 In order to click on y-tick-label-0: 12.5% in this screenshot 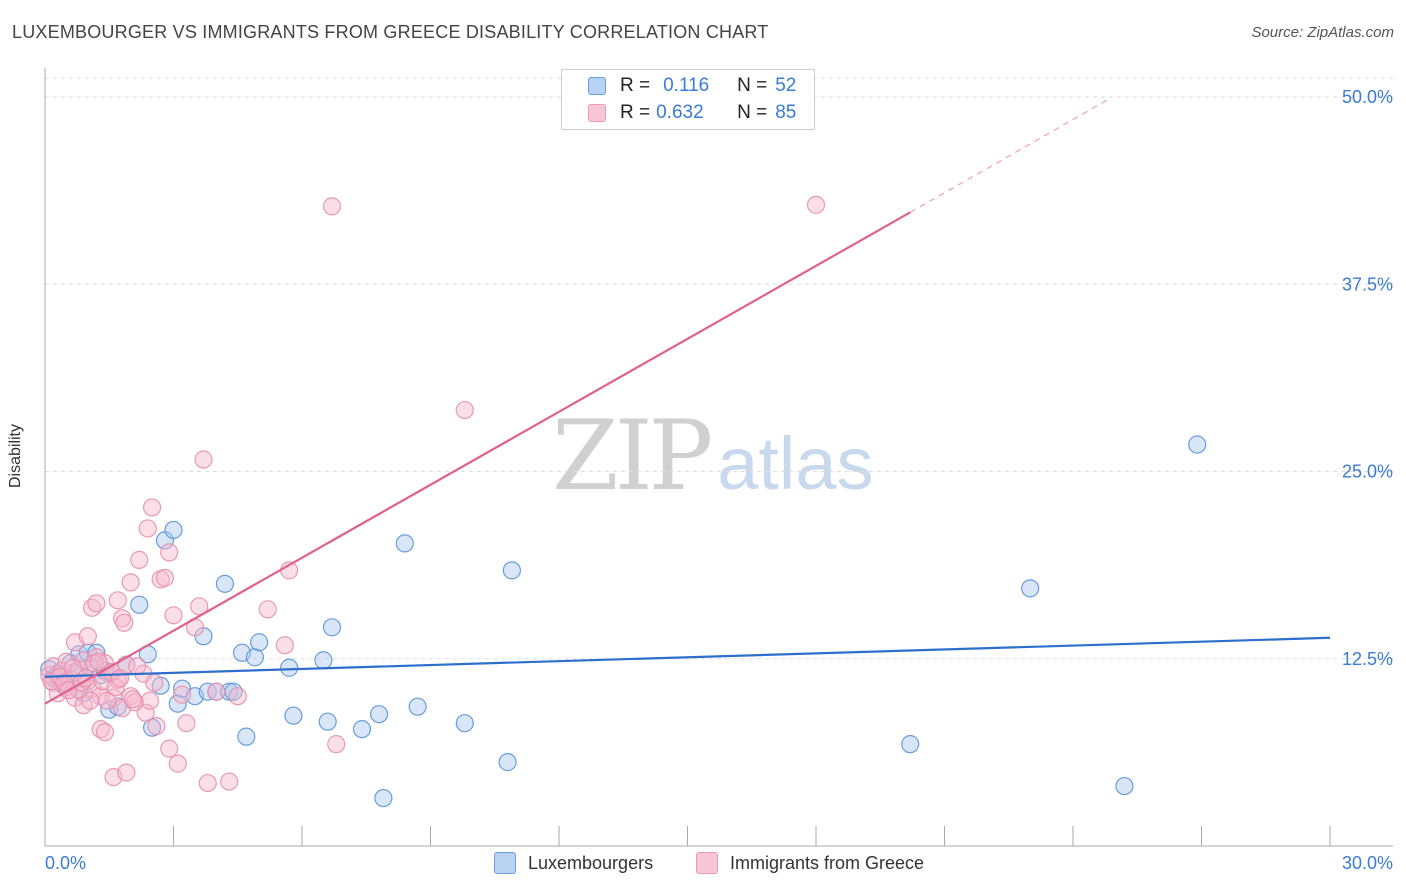, I will do `click(1367, 659)`.